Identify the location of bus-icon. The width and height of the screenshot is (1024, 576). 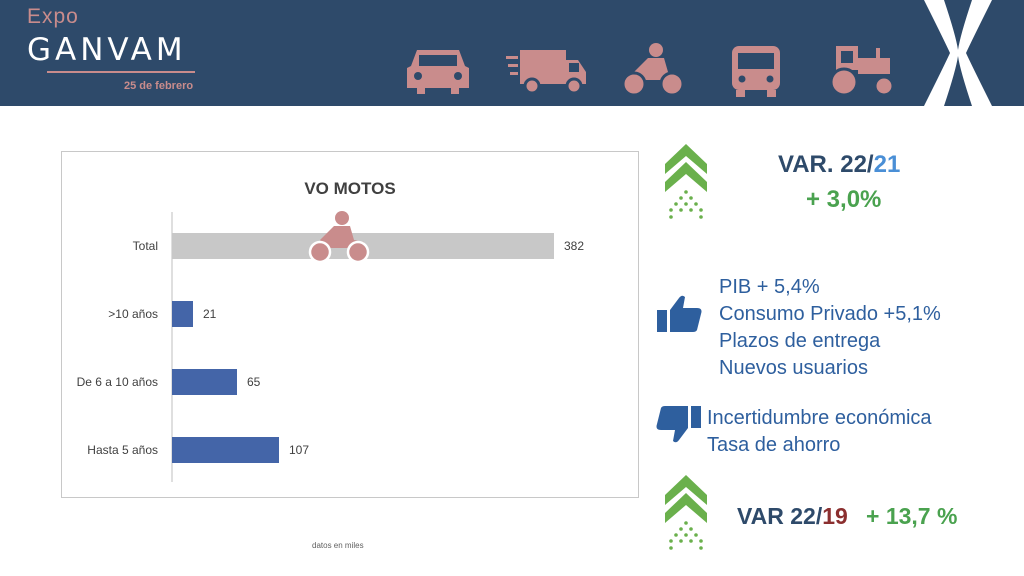
(756, 71).